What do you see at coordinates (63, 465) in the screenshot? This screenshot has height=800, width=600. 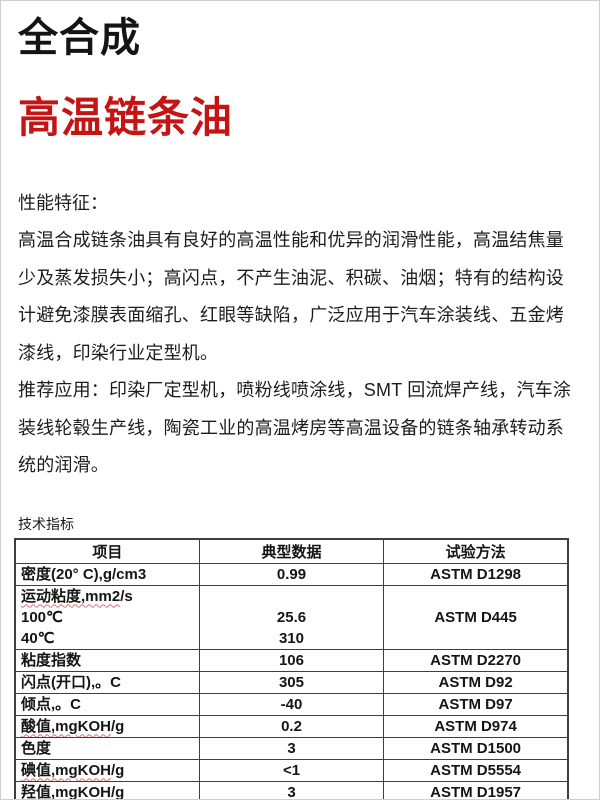 I see `paragraph-line: 统的润滑。` at bounding box center [63, 465].